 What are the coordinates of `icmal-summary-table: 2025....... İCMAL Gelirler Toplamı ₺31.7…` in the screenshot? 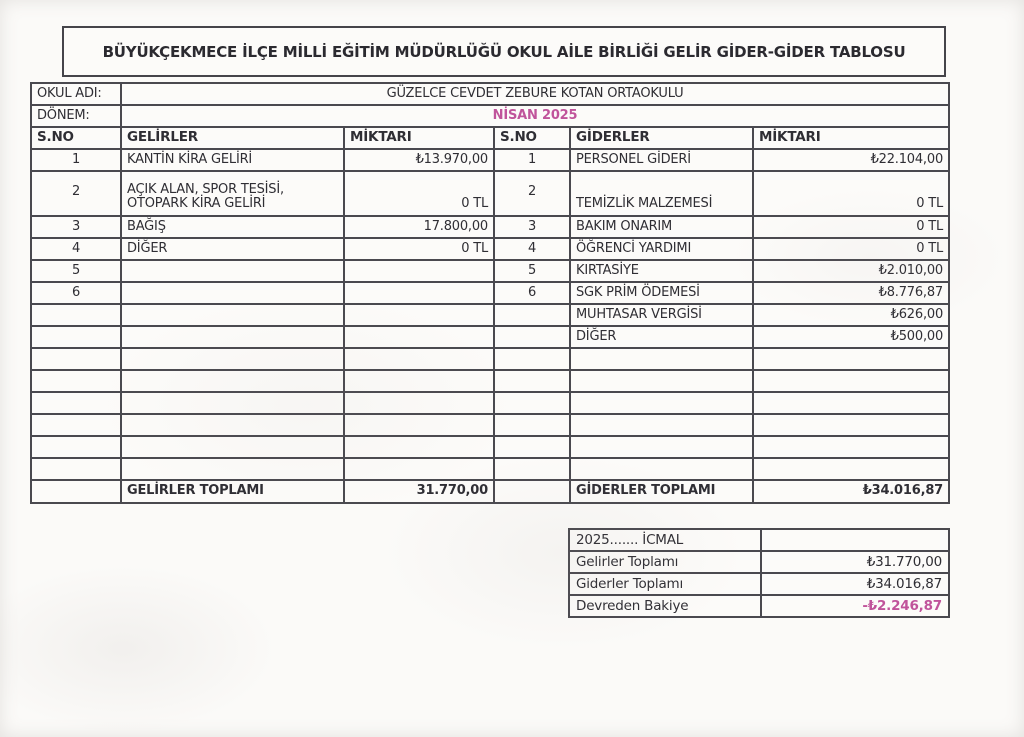 It's located at (759, 573).